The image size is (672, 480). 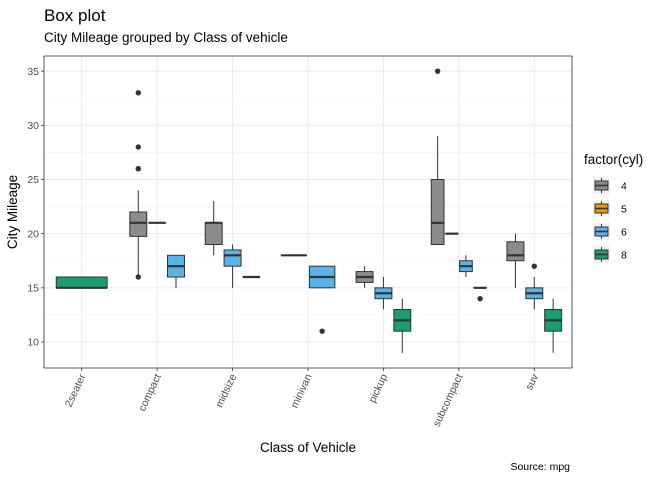 I want to click on box-2seater-cyl8, so click(x=81, y=282).